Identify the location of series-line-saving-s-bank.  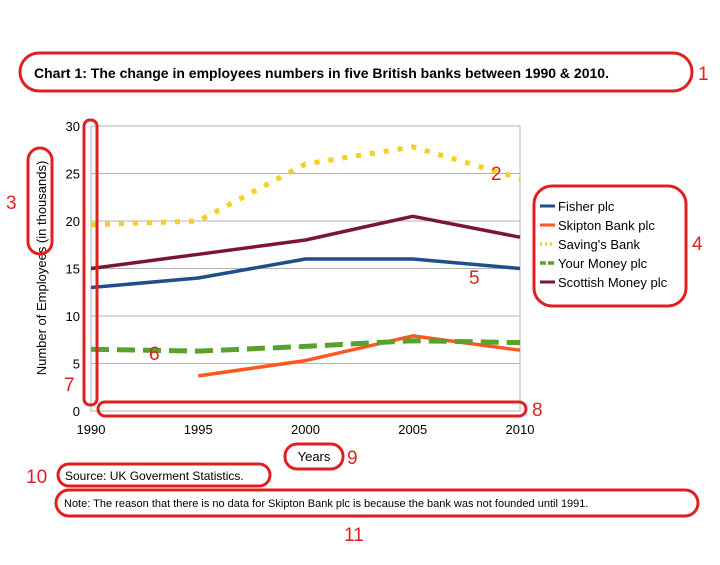
(305, 186).